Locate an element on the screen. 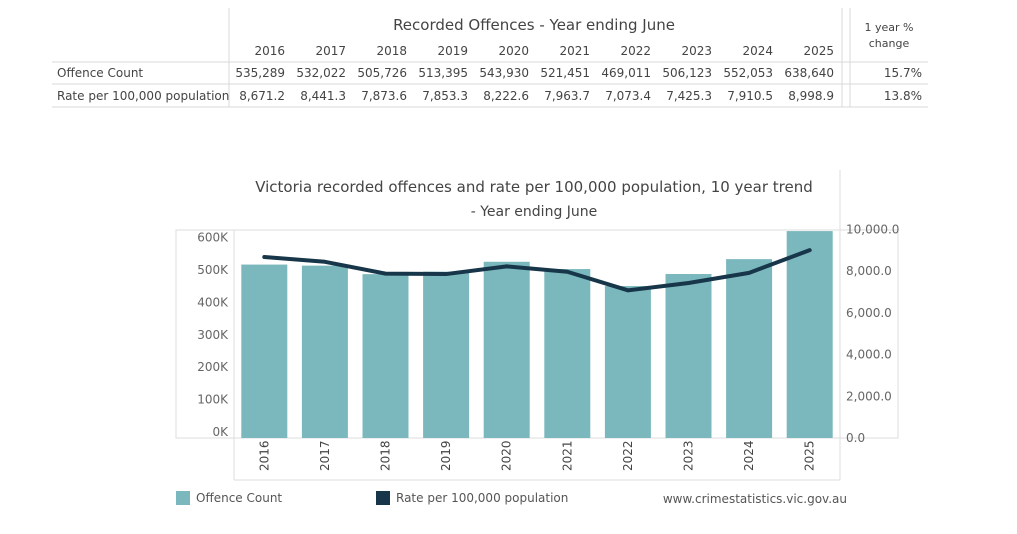 The image size is (1017, 534). table-cell: 8,222.6 is located at coordinates (506, 96).